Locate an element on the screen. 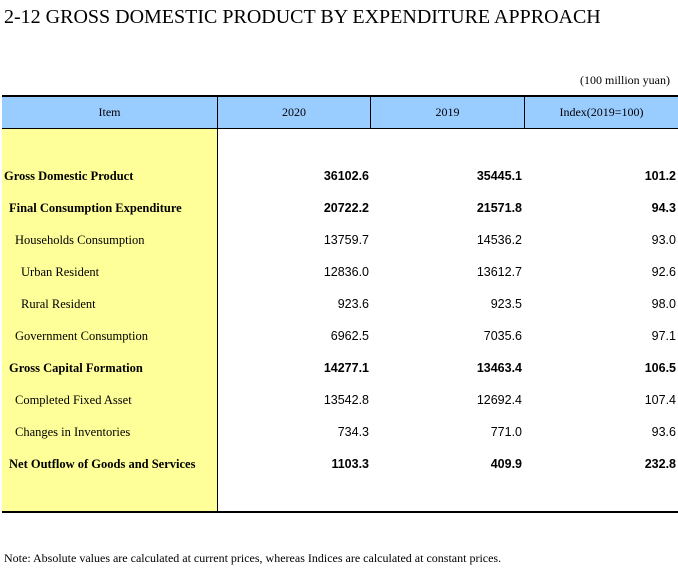  row-item-label: Urban Resident is located at coordinates (60, 272).